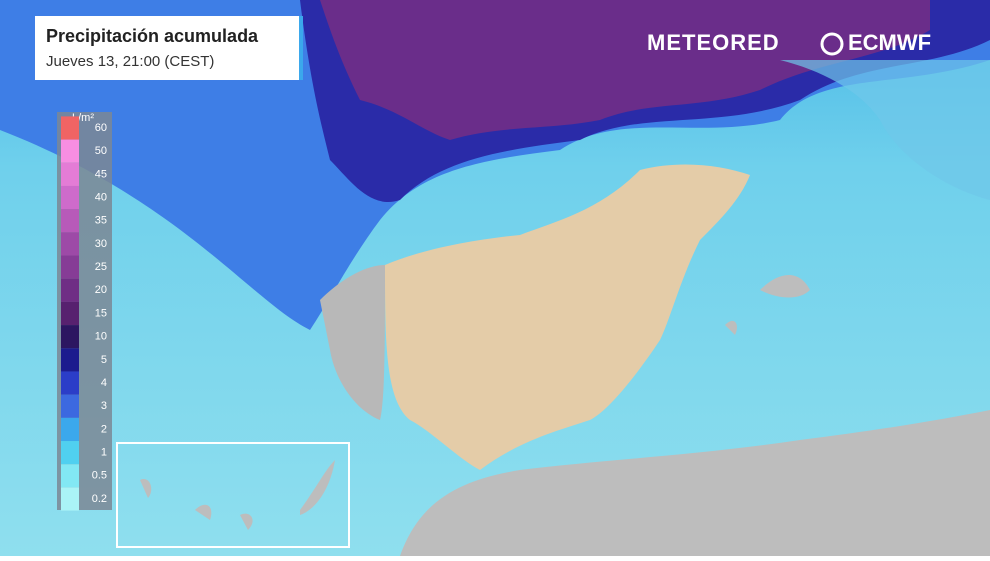 The image size is (990, 561). I want to click on brand-right: ECMWF, so click(889, 42).